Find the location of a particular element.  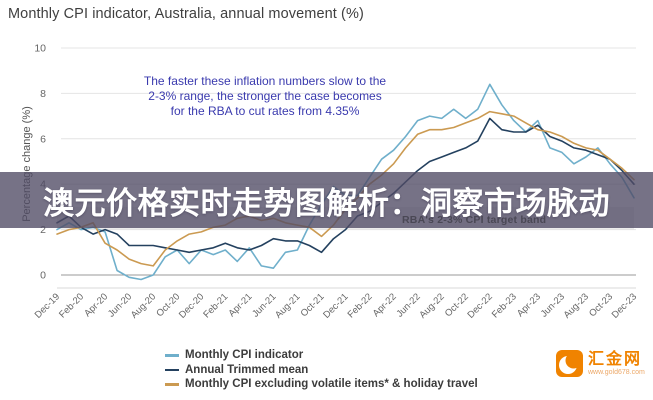

x-tick-label: Apr-20 is located at coordinates (96, 305).